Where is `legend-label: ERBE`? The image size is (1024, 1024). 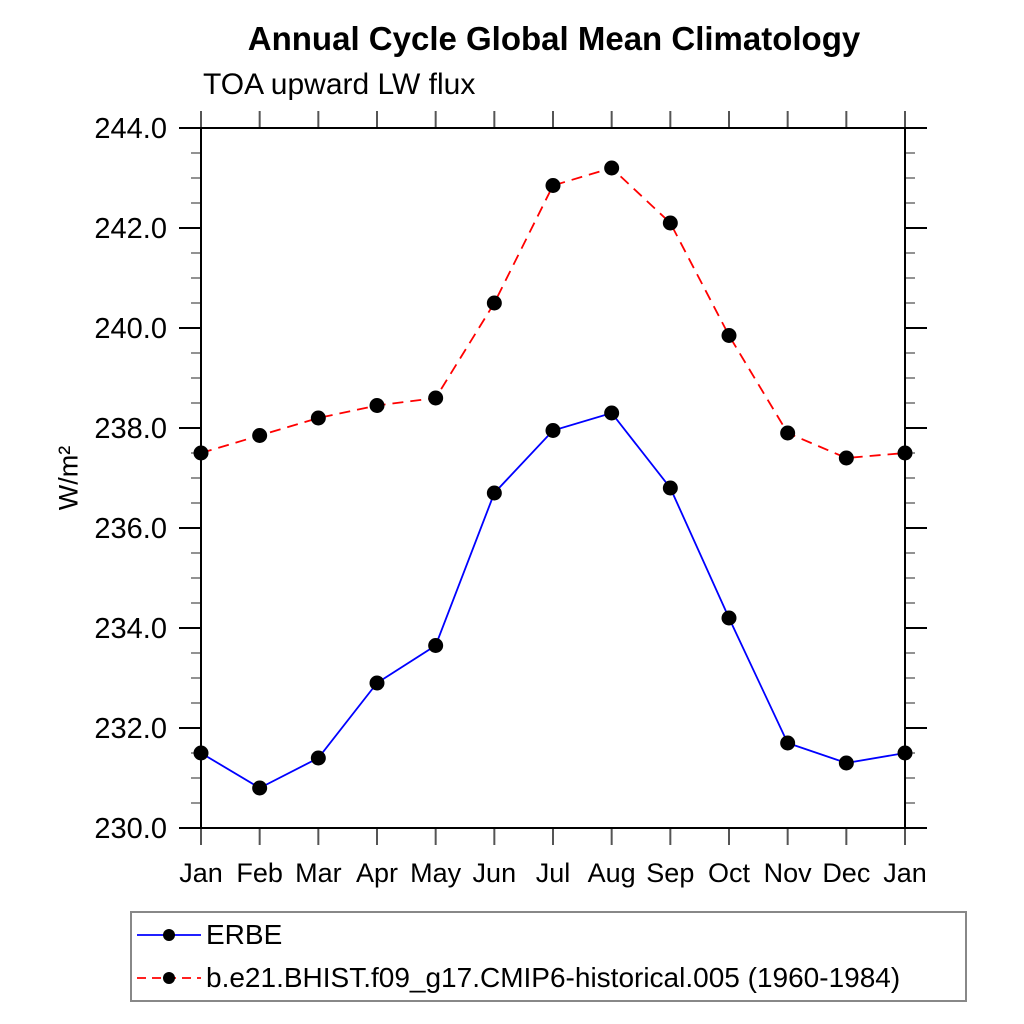
legend-label: ERBE is located at coordinates (244, 935).